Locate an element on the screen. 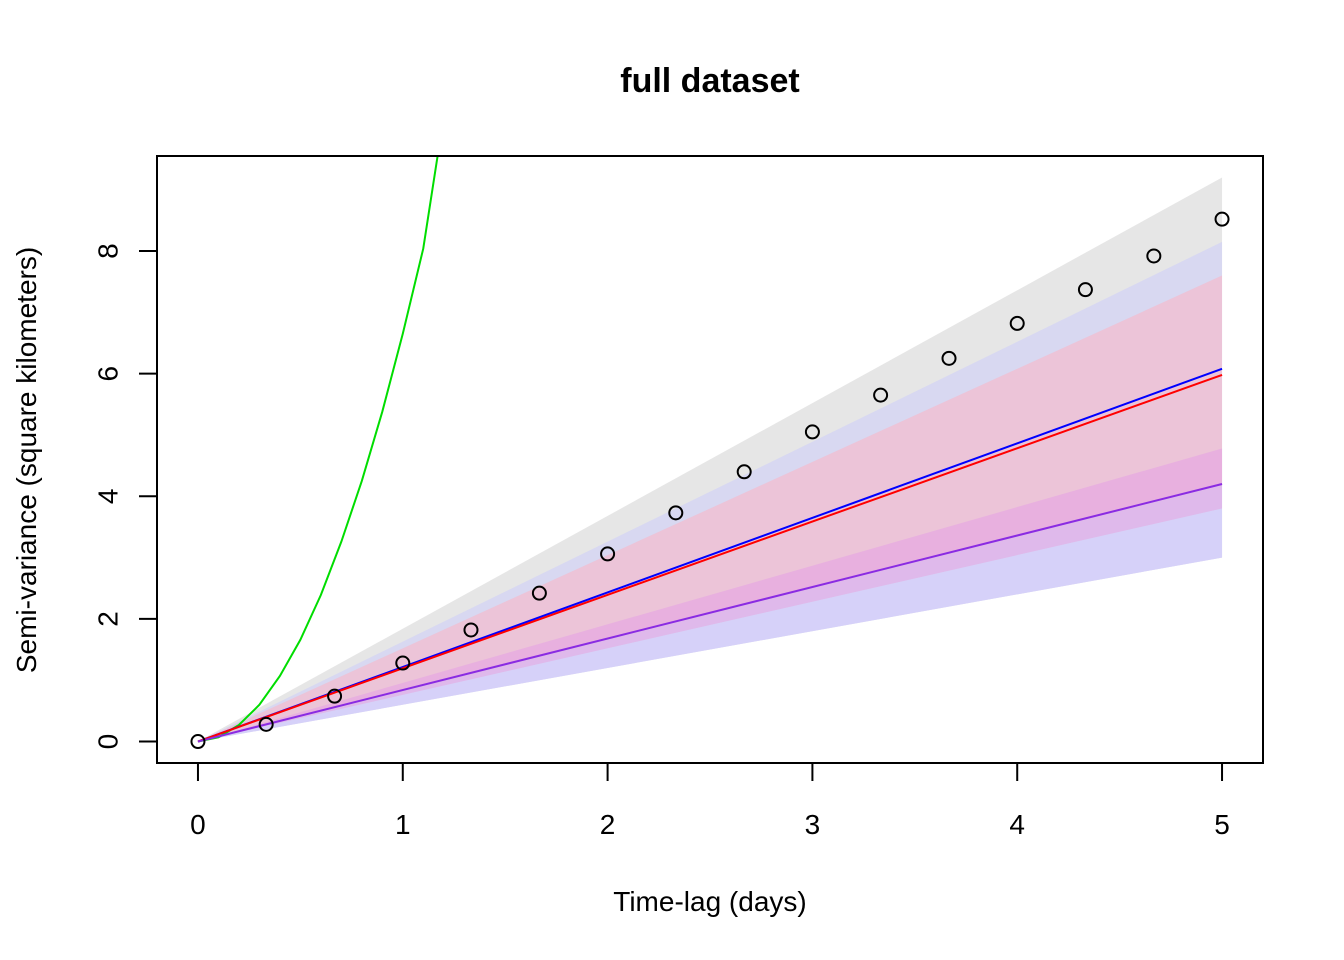 Image resolution: width=1344 pixels, height=960 pixels. y-tick-label: 6 is located at coordinates (107, 374).